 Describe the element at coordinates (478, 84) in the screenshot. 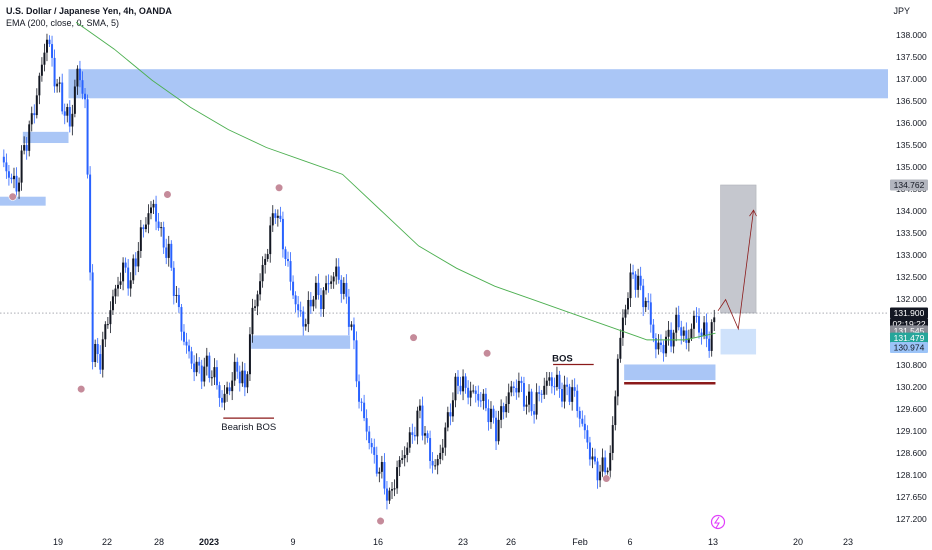

I see `zone-rect` at that location.